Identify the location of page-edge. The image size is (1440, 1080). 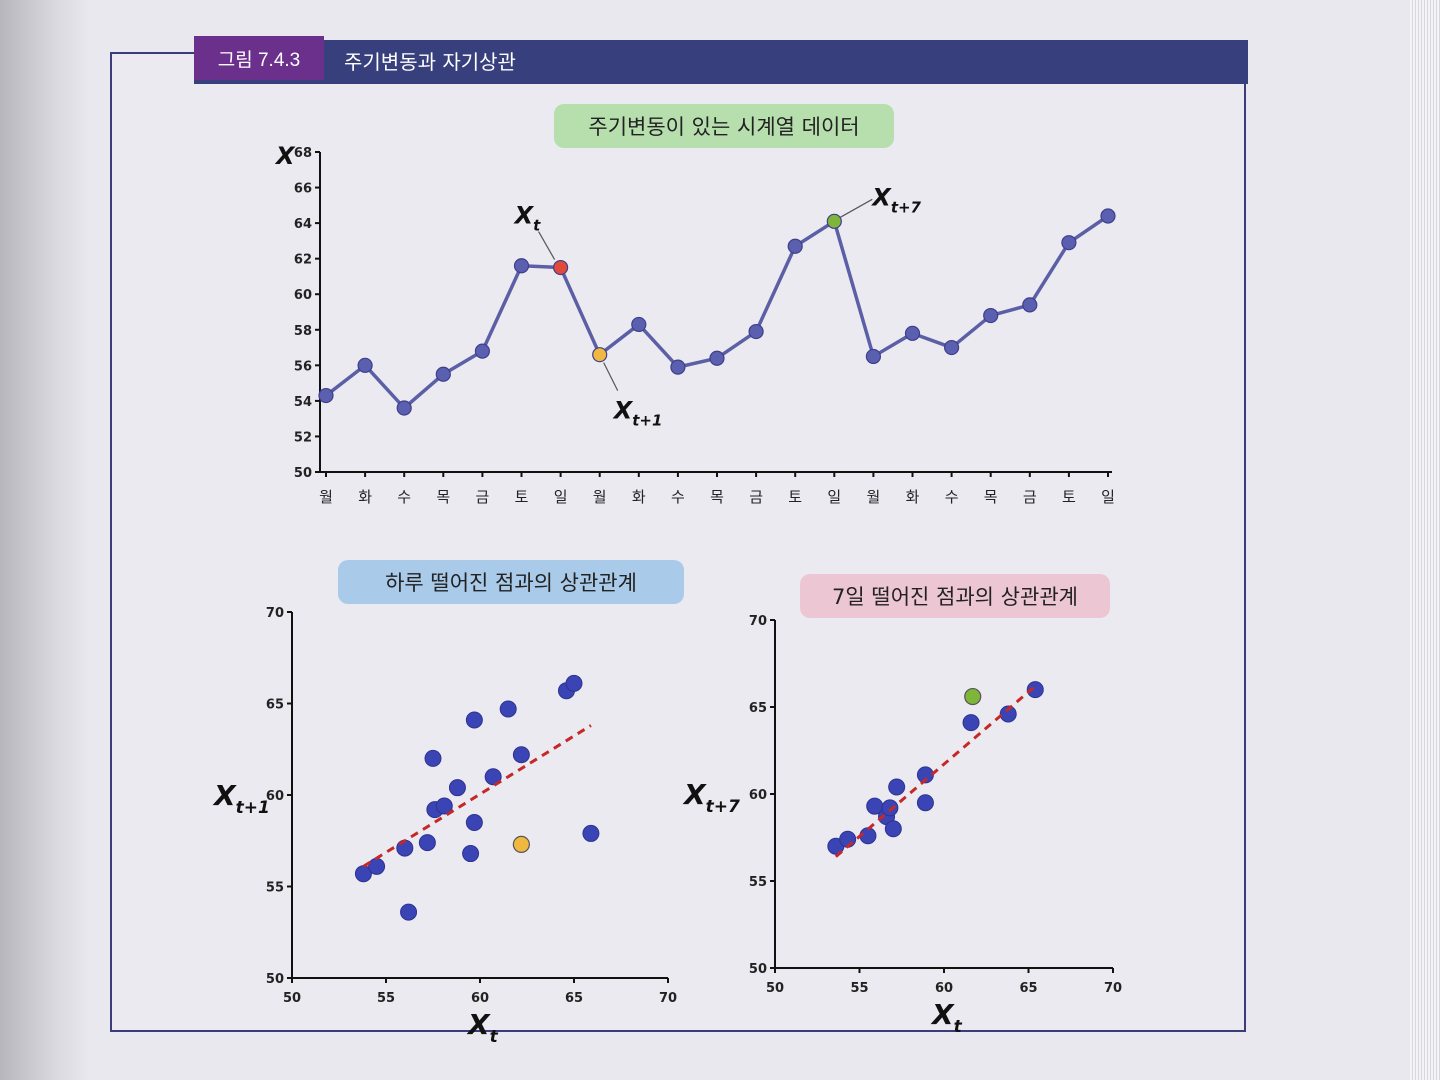
(1425, 540).